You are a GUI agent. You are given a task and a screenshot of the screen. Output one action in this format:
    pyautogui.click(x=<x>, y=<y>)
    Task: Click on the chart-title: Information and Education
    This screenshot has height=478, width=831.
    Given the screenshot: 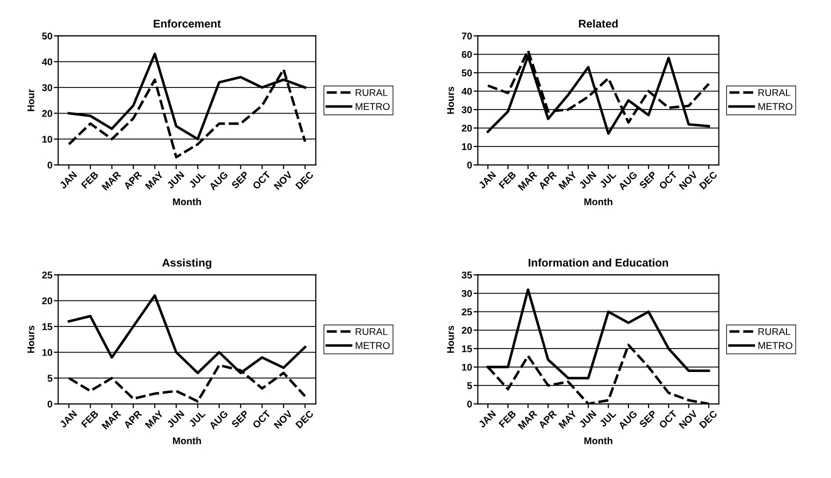 What is the action you would take?
    pyautogui.click(x=598, y=262)
    